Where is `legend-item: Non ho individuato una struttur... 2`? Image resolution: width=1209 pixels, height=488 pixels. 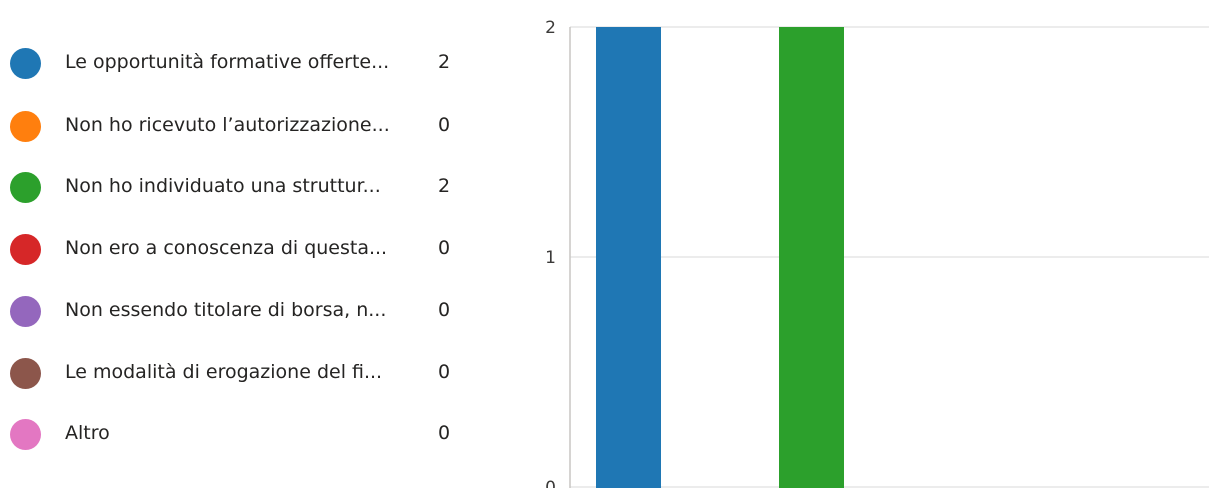 legend-item: Non ho individuato una struttur... 2 is located at coordinates (235, 186).